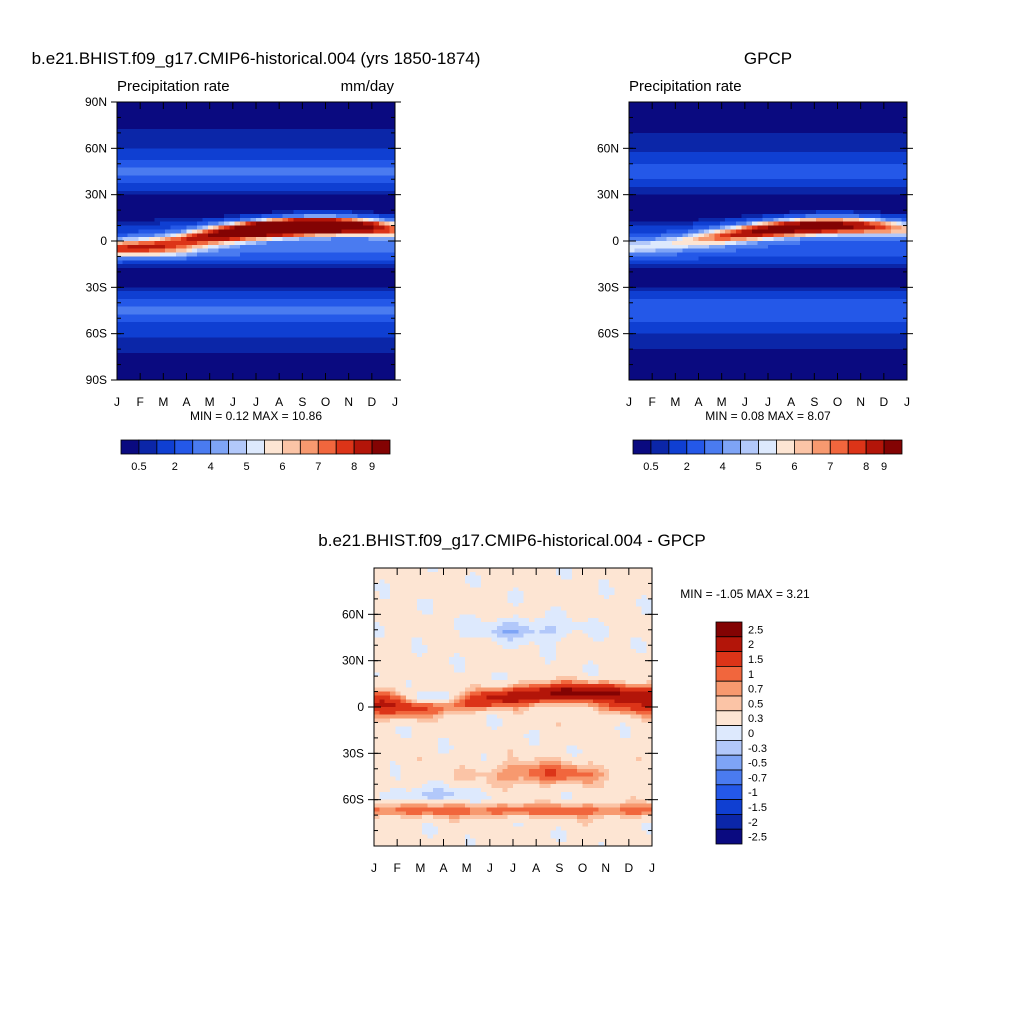 Image resolution: width=1024 pixels, height=1024 pixels. Describe the element at coordinates (751, 675) in the screenshot. I see `colorbar-label: 1` at that location.